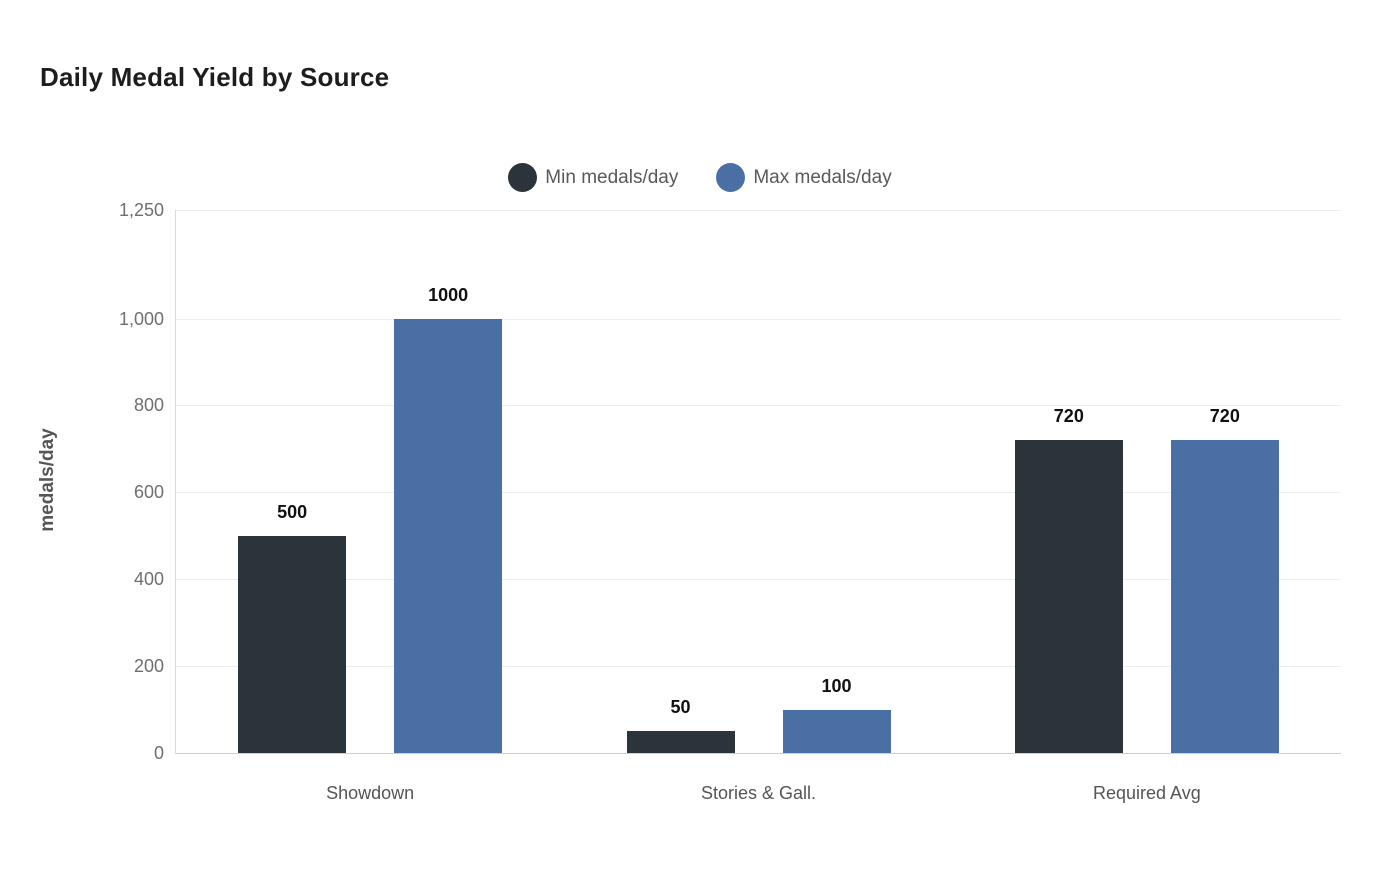 Image resolution: width=1400 pixels, height=880 pixels. Describe the element at coordinates (1146, 793) in the screenshot. I see `x-category-label: Required Avg` at that location.